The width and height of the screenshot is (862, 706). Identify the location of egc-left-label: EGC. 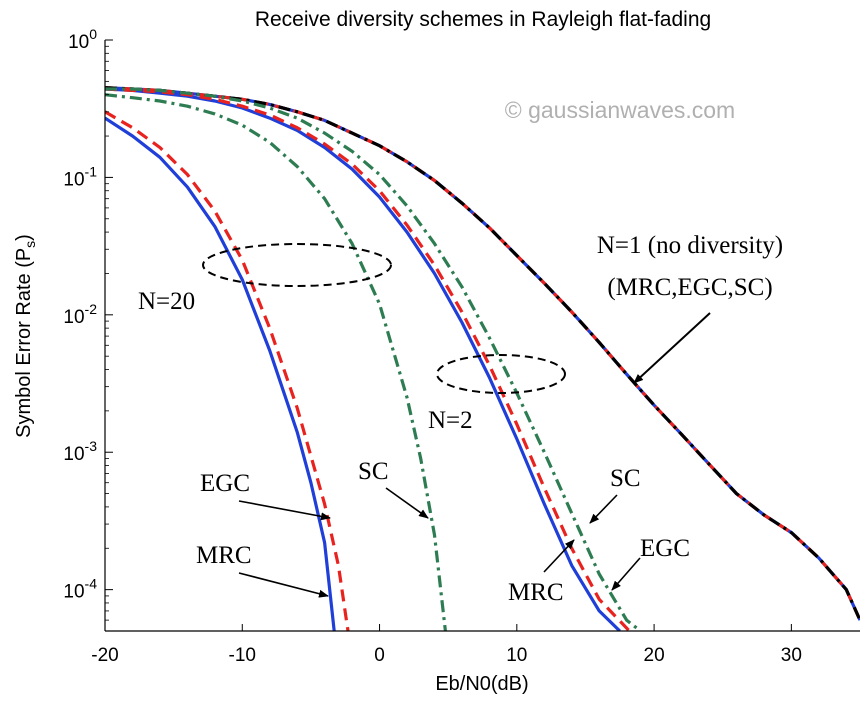
(225, 483).